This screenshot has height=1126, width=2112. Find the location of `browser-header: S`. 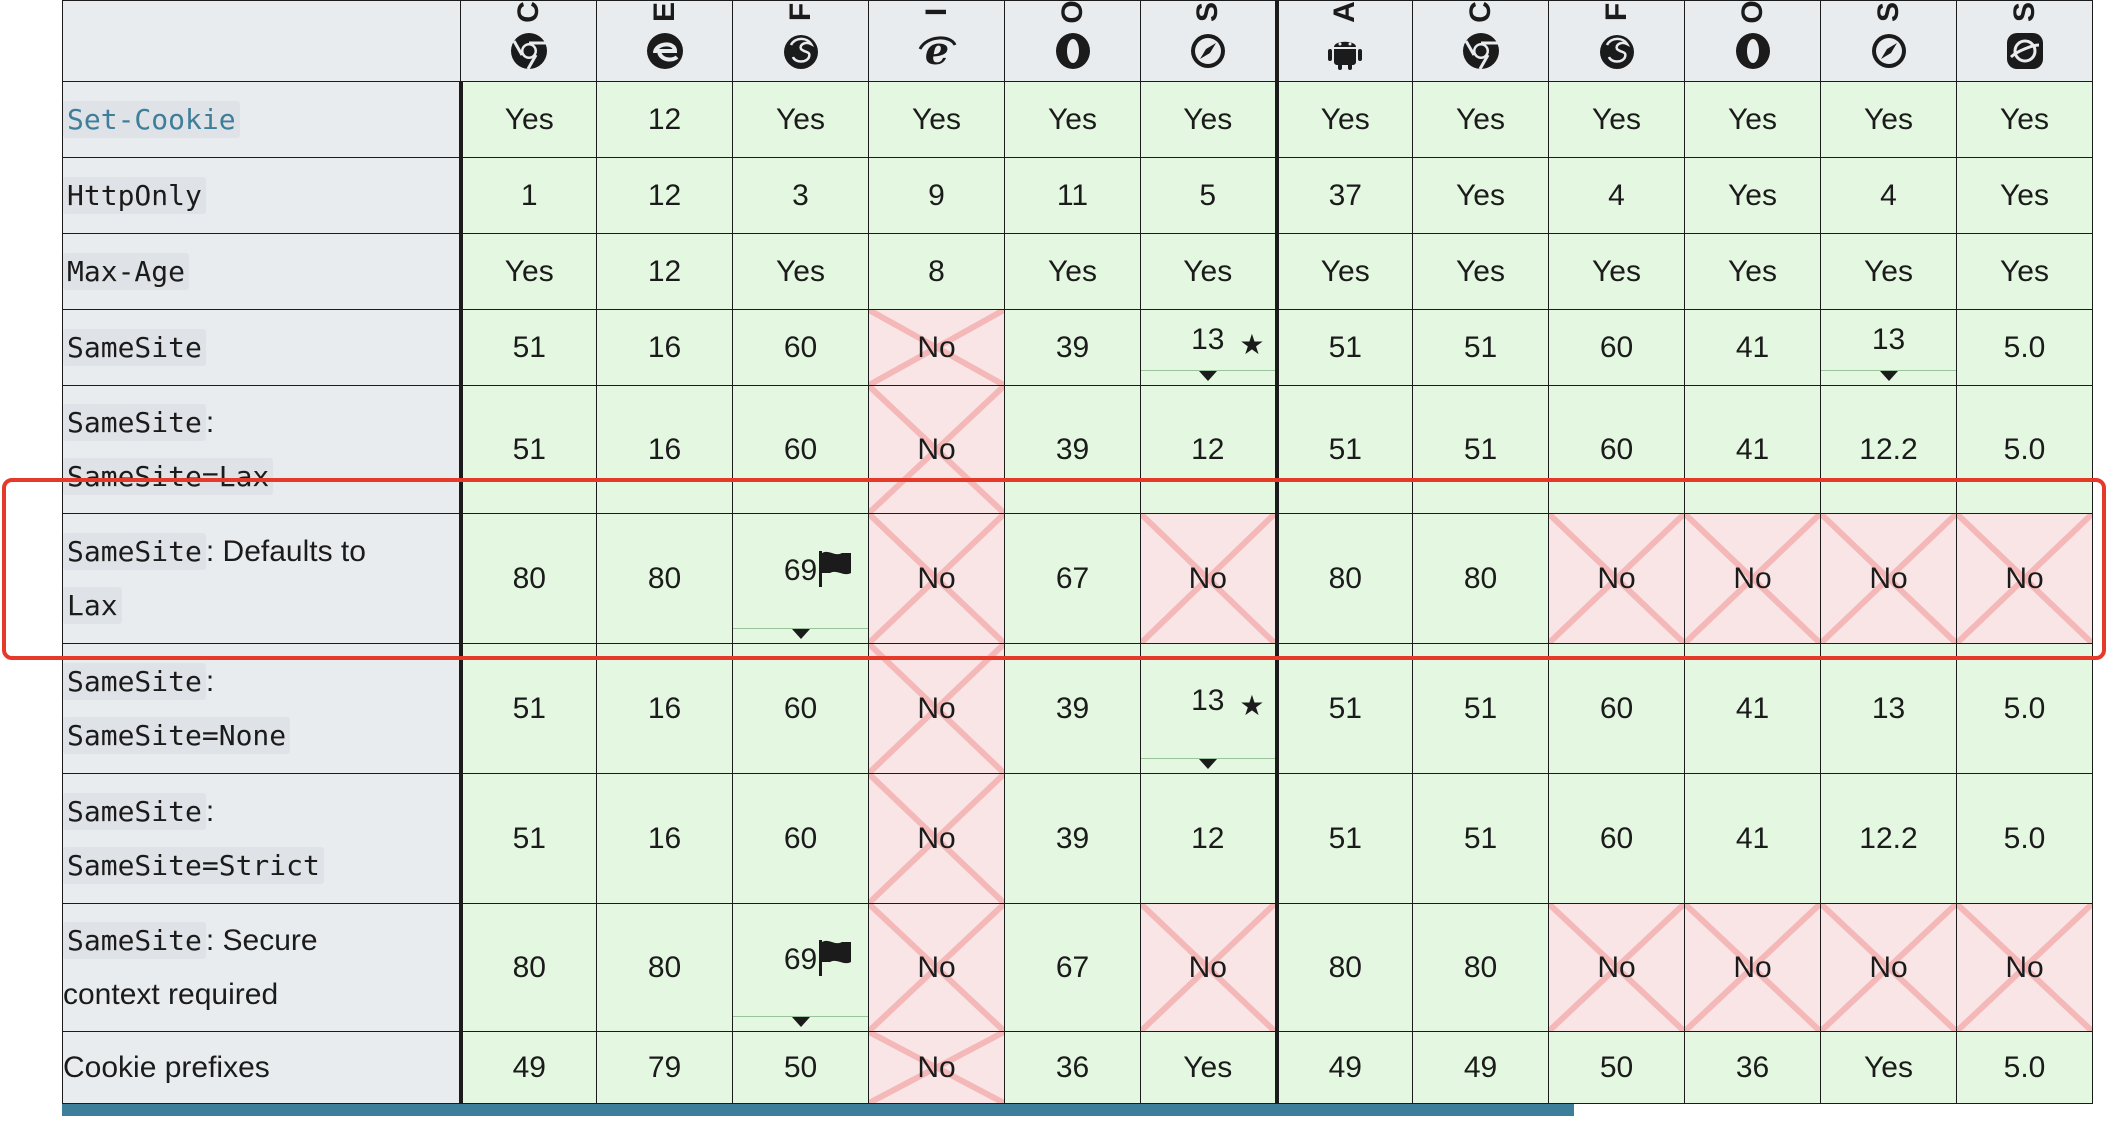

browser-header: S is located at coordinates (1209, 41).